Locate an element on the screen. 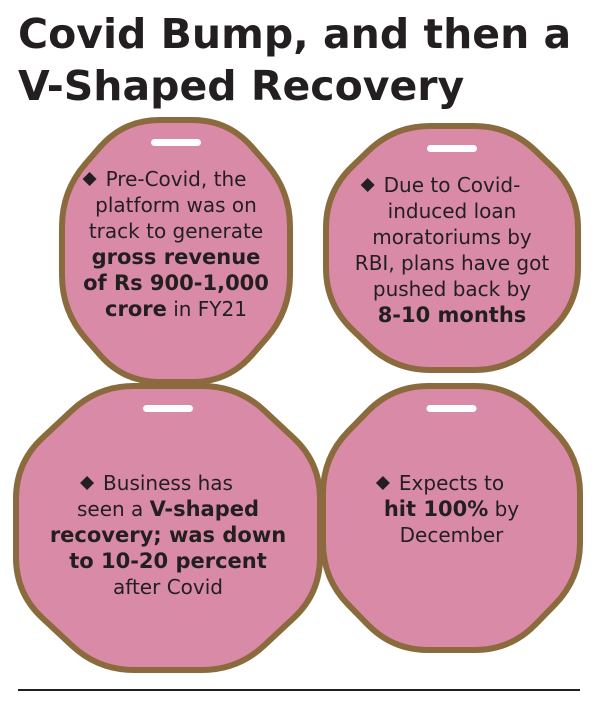  text-run: induced loan is located at coordinates (452, 211).